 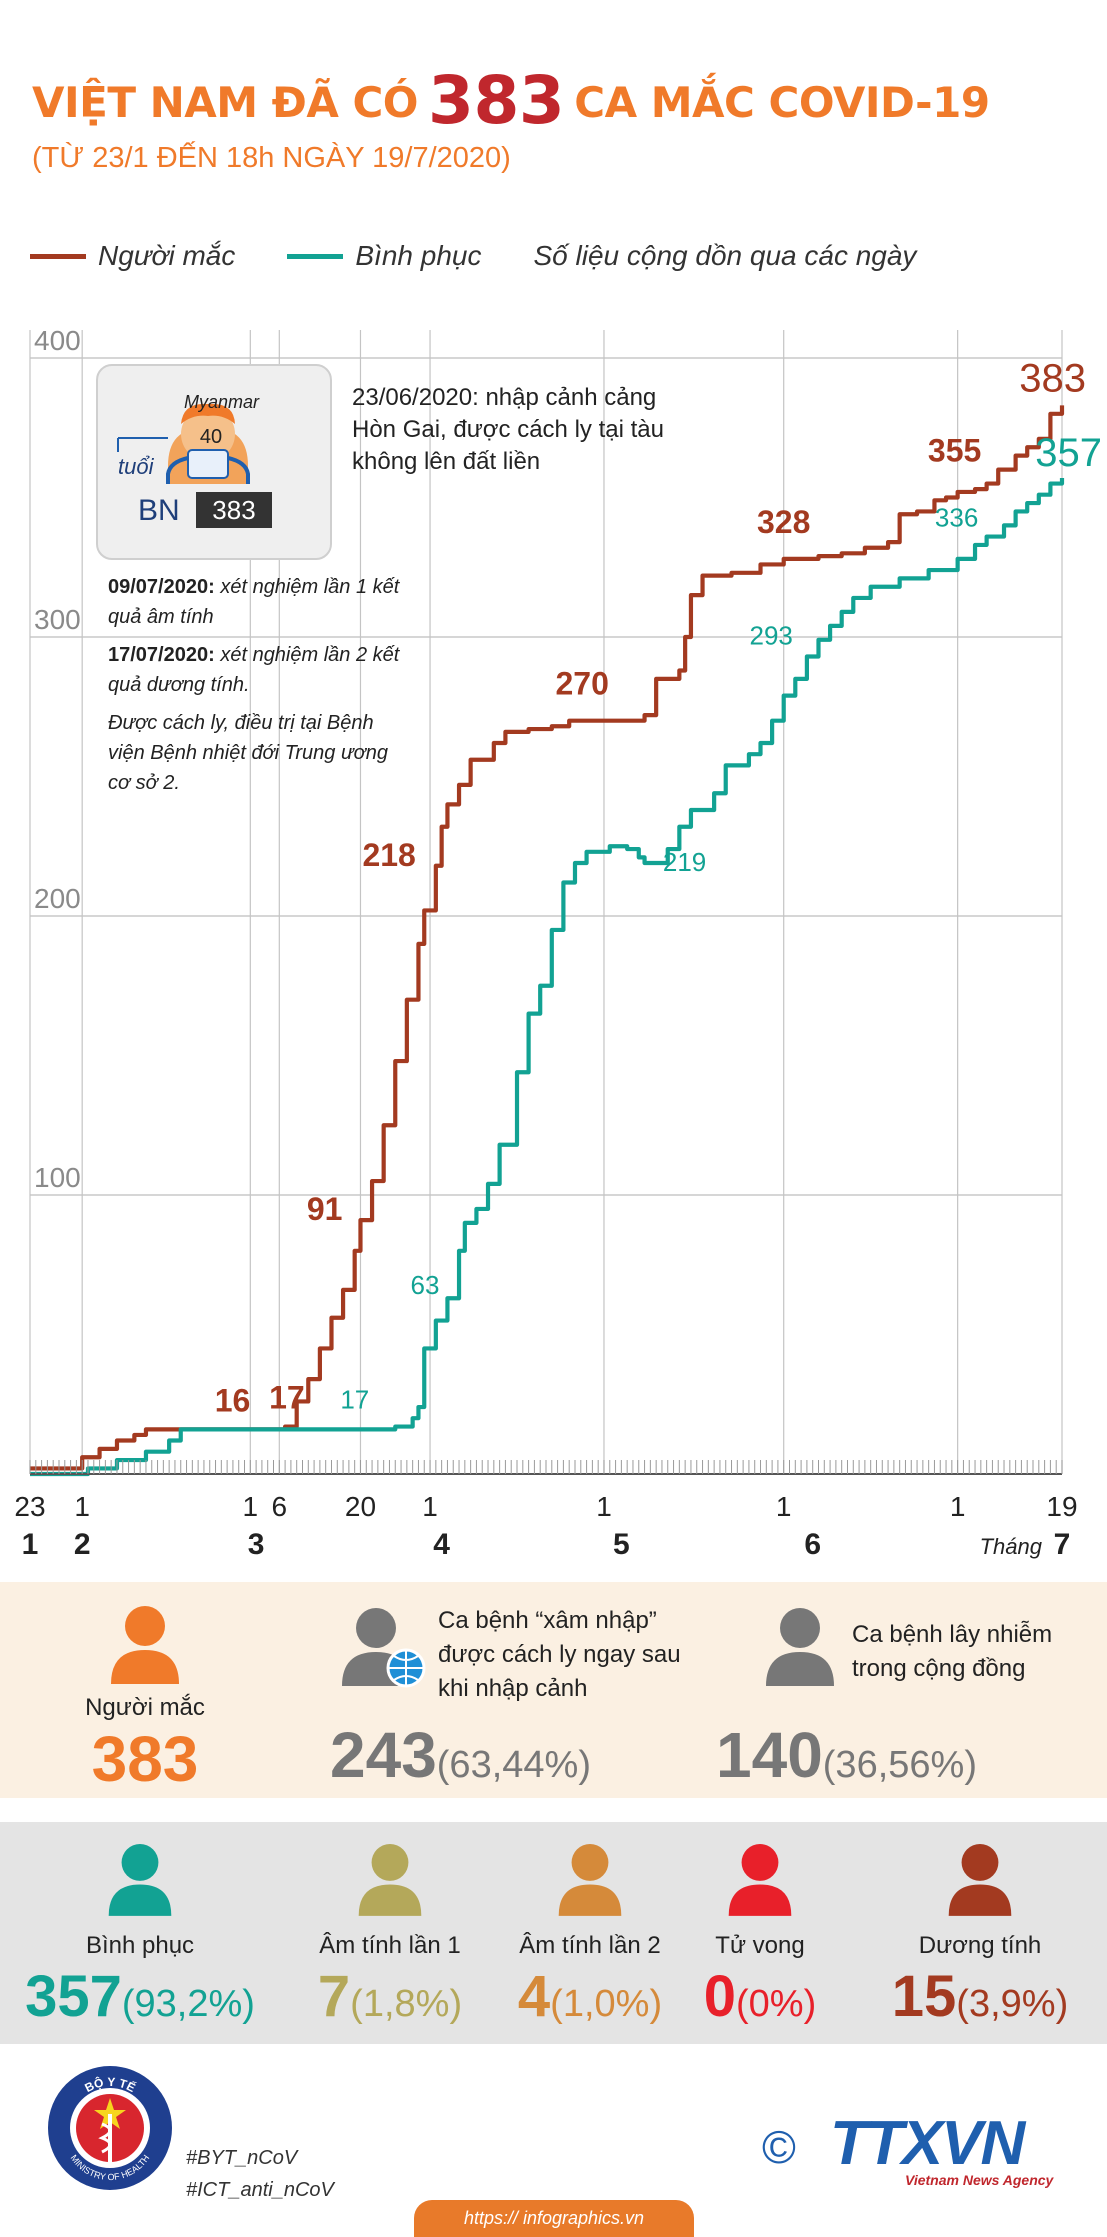 What do you see at coordinates (384, 1648) in the screenshot?
I see `person-globe-icon` at bounding box center [384, 1648].